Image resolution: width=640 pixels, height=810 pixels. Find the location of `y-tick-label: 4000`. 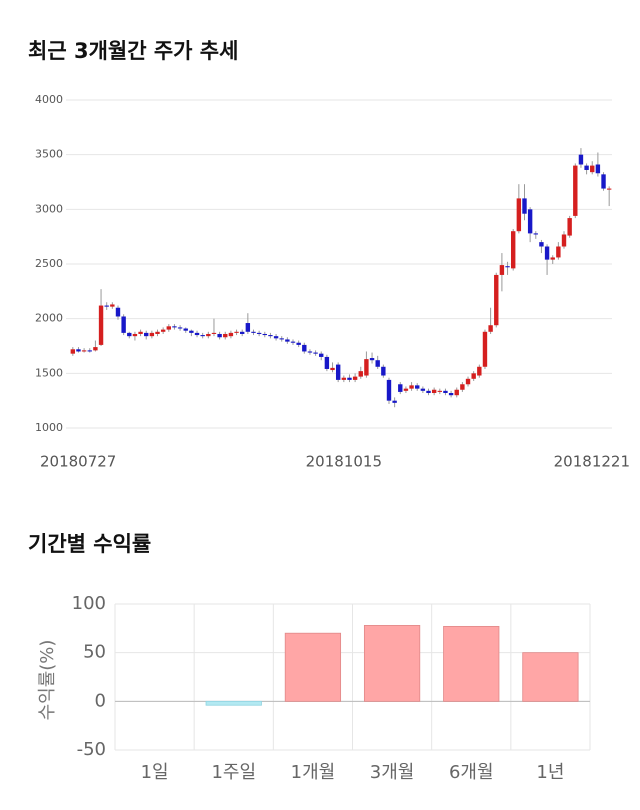

y-tick-label: 4000 is located at coordinates (49, 99).